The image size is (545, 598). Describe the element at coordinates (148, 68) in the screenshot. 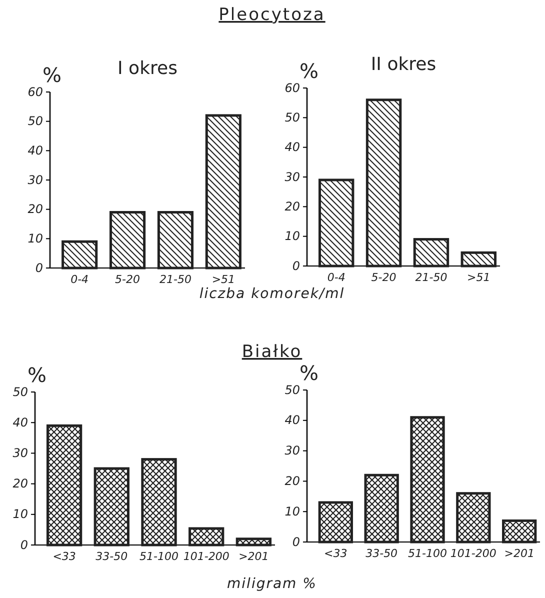

I see `chart-subtitle: I okres` at that location.